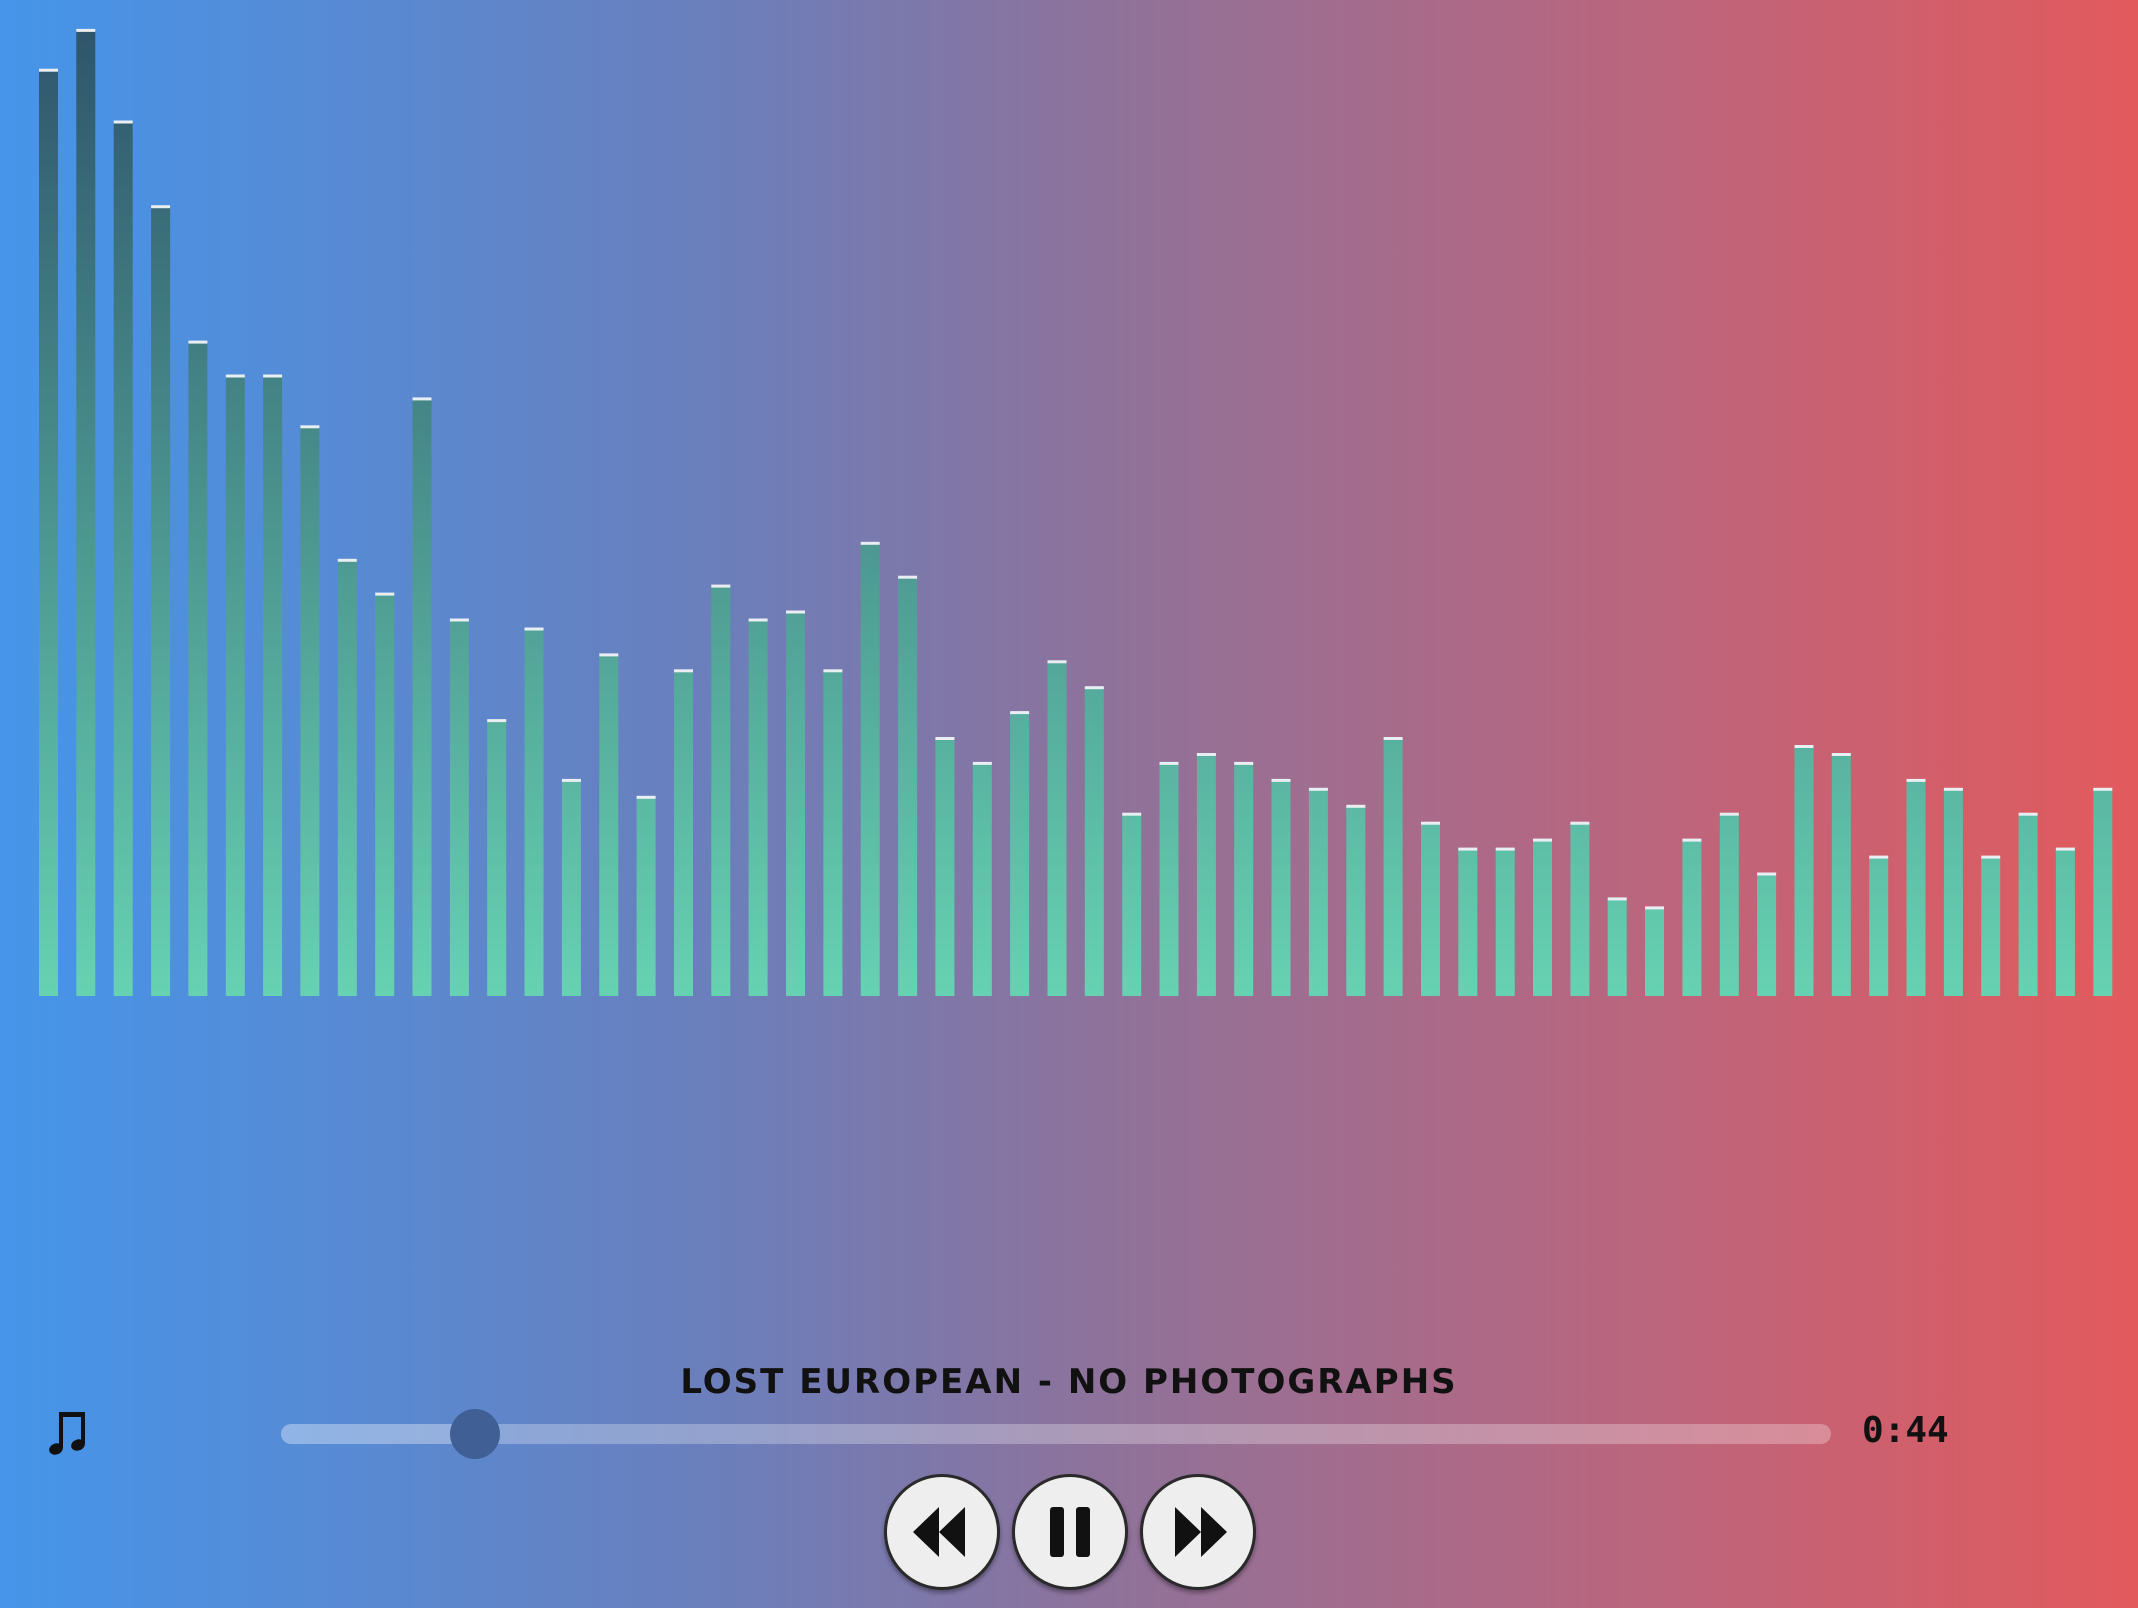 This screenshot has height=1608, width=2138. Describe the element at coordinates (378, 1434) in the screenshot. I see `seek-bar-progress` at that location.